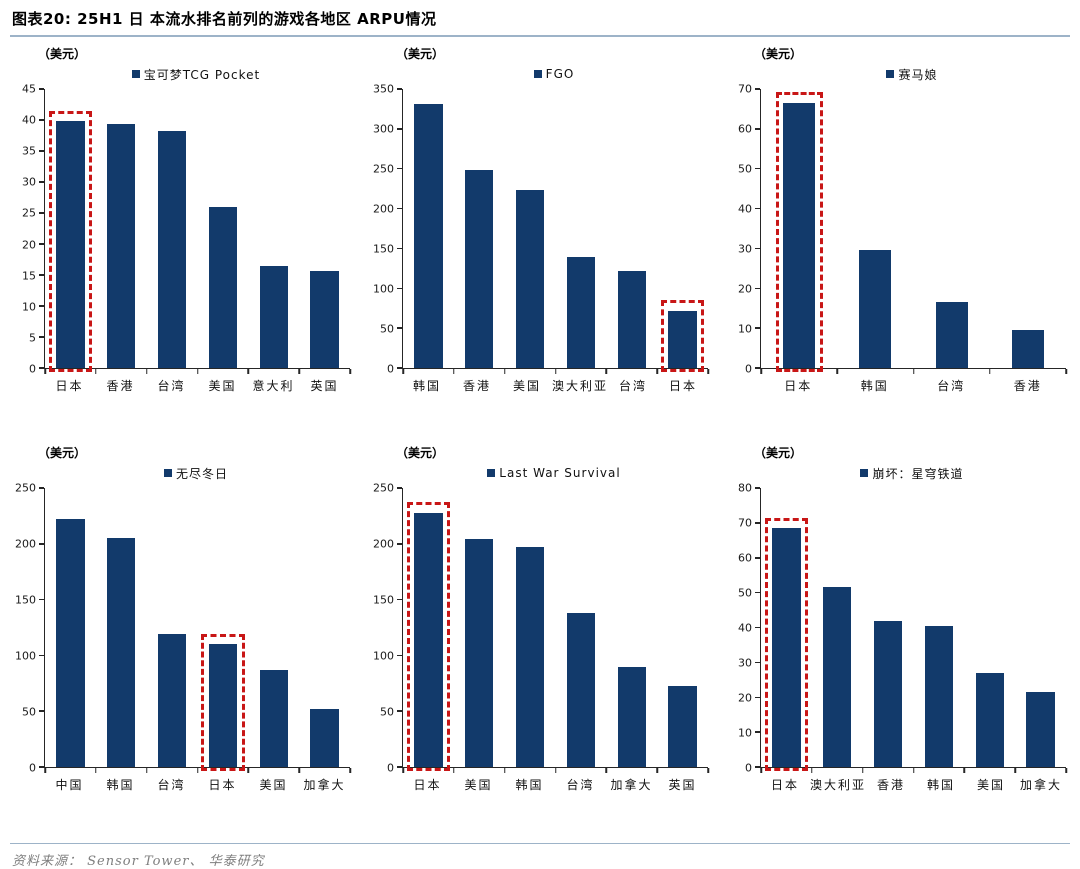 The height and width of the screenshot is (869, 1080). Describe the element at coordinates (383, 129) in the screenshot. I see `y-tick-label: 300` at that location.